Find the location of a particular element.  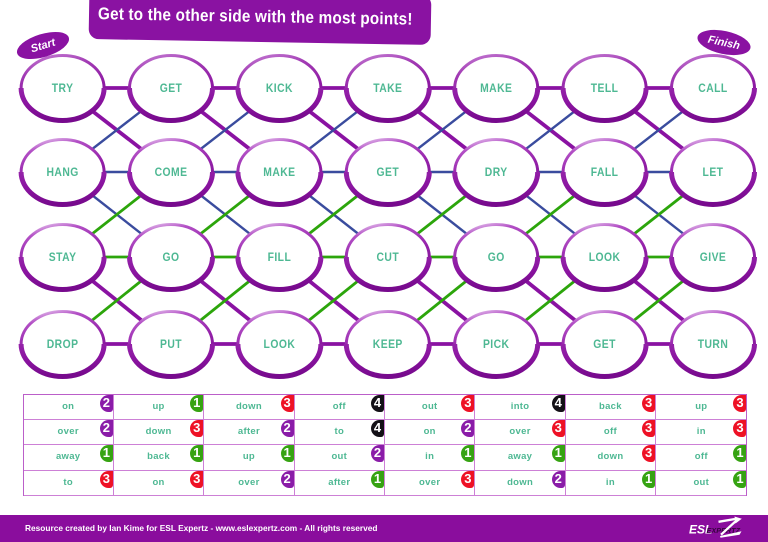

svg-text: STAY is located at coordinates (63, 258).